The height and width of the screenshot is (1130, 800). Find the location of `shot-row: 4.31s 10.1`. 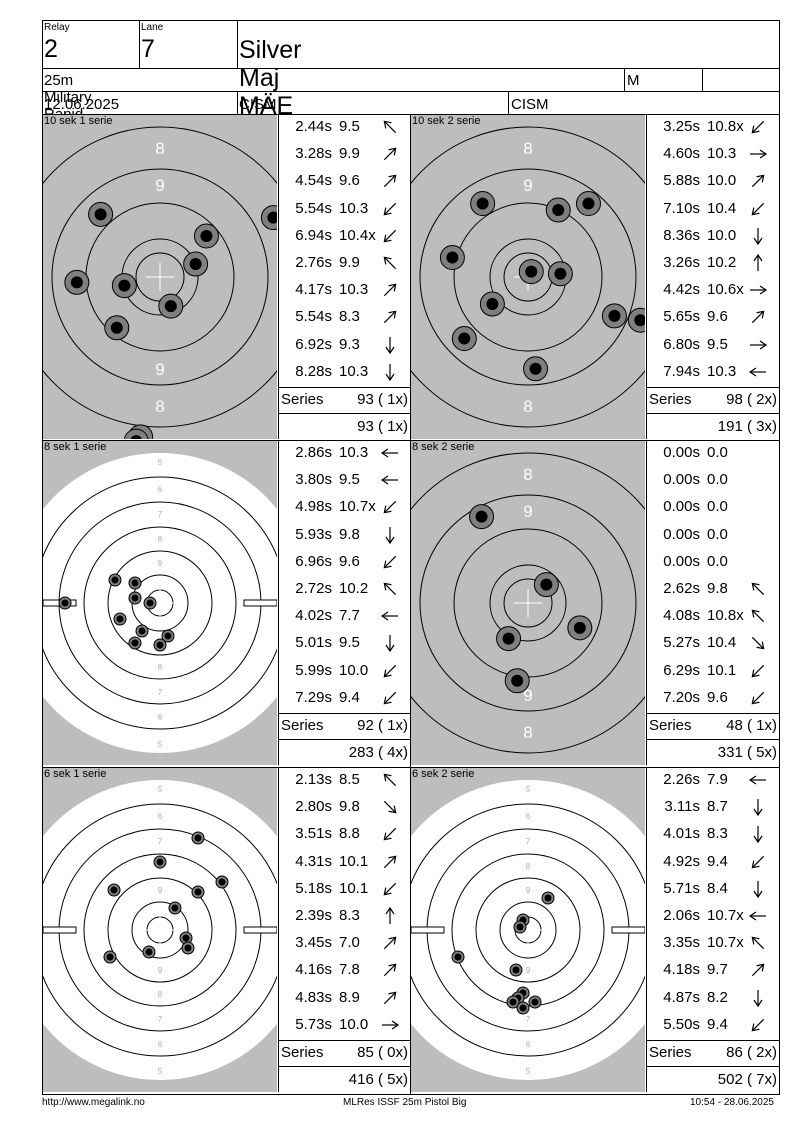

shot-row: 4.31s 10.1 is located at coordinates (344, 861).